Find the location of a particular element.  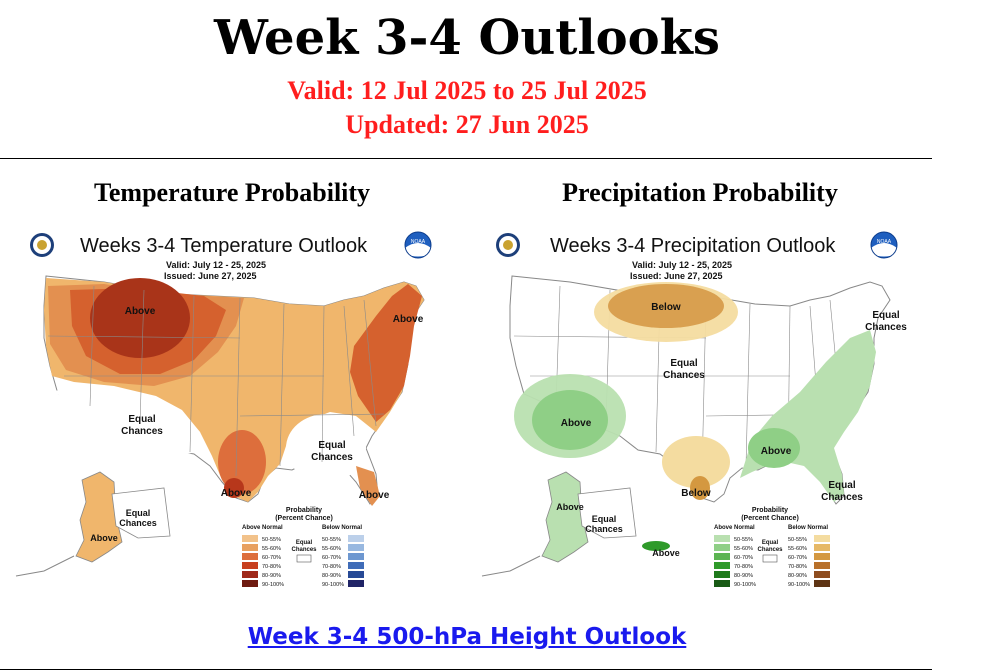

label-above-tx: Above is located at coordinates (236, 493).